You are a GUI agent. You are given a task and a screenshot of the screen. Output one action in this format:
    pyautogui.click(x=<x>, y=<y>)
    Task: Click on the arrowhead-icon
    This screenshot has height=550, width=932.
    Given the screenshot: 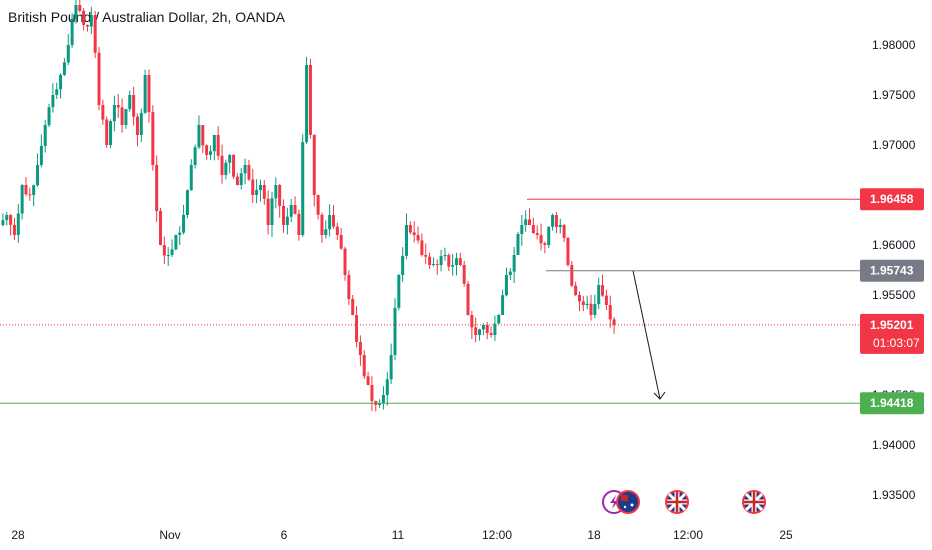 What is the action you would take?
    pyautogui.click(x=659, y=395)
    